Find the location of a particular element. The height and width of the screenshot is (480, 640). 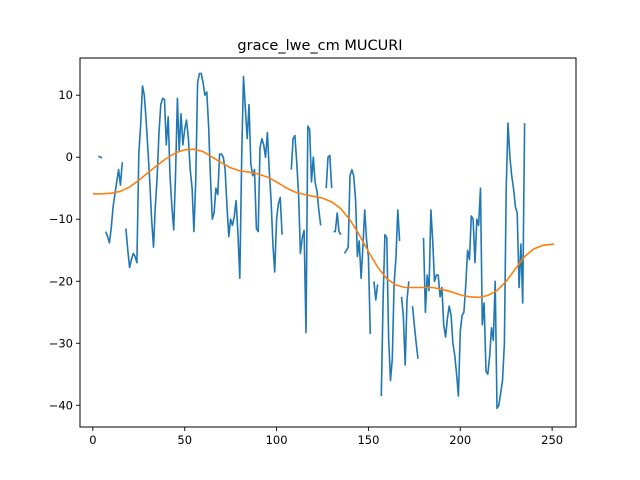

x-tick-label: 200 is located at coordinates (460, 440).